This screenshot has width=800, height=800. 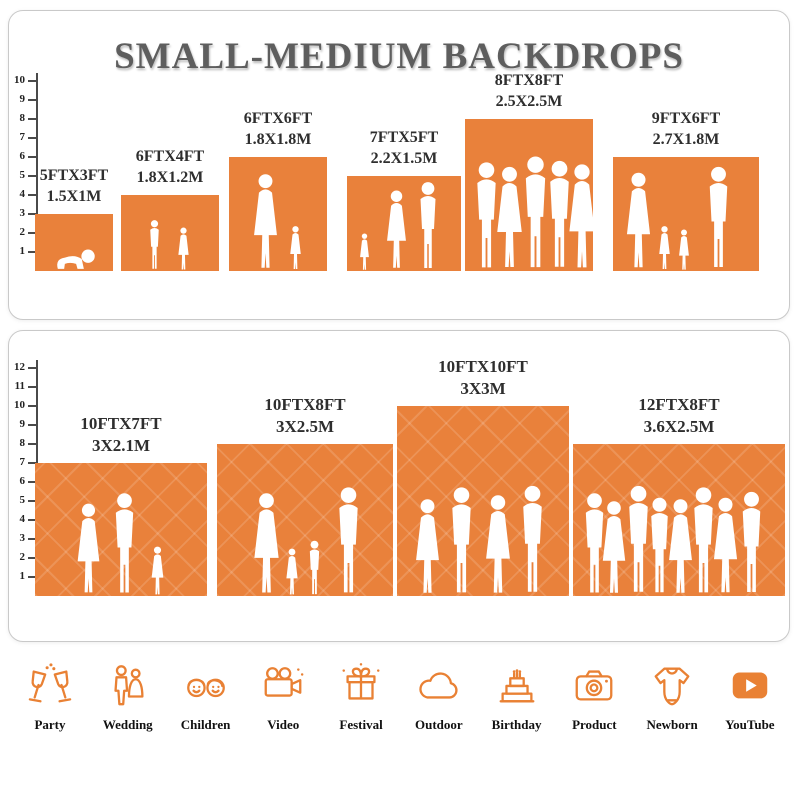 What do you see at coordinates (121, 423) in the screenshot?
I see `backdrop-size-ft: 10FTX7FT` at bounding box center [121, 423].